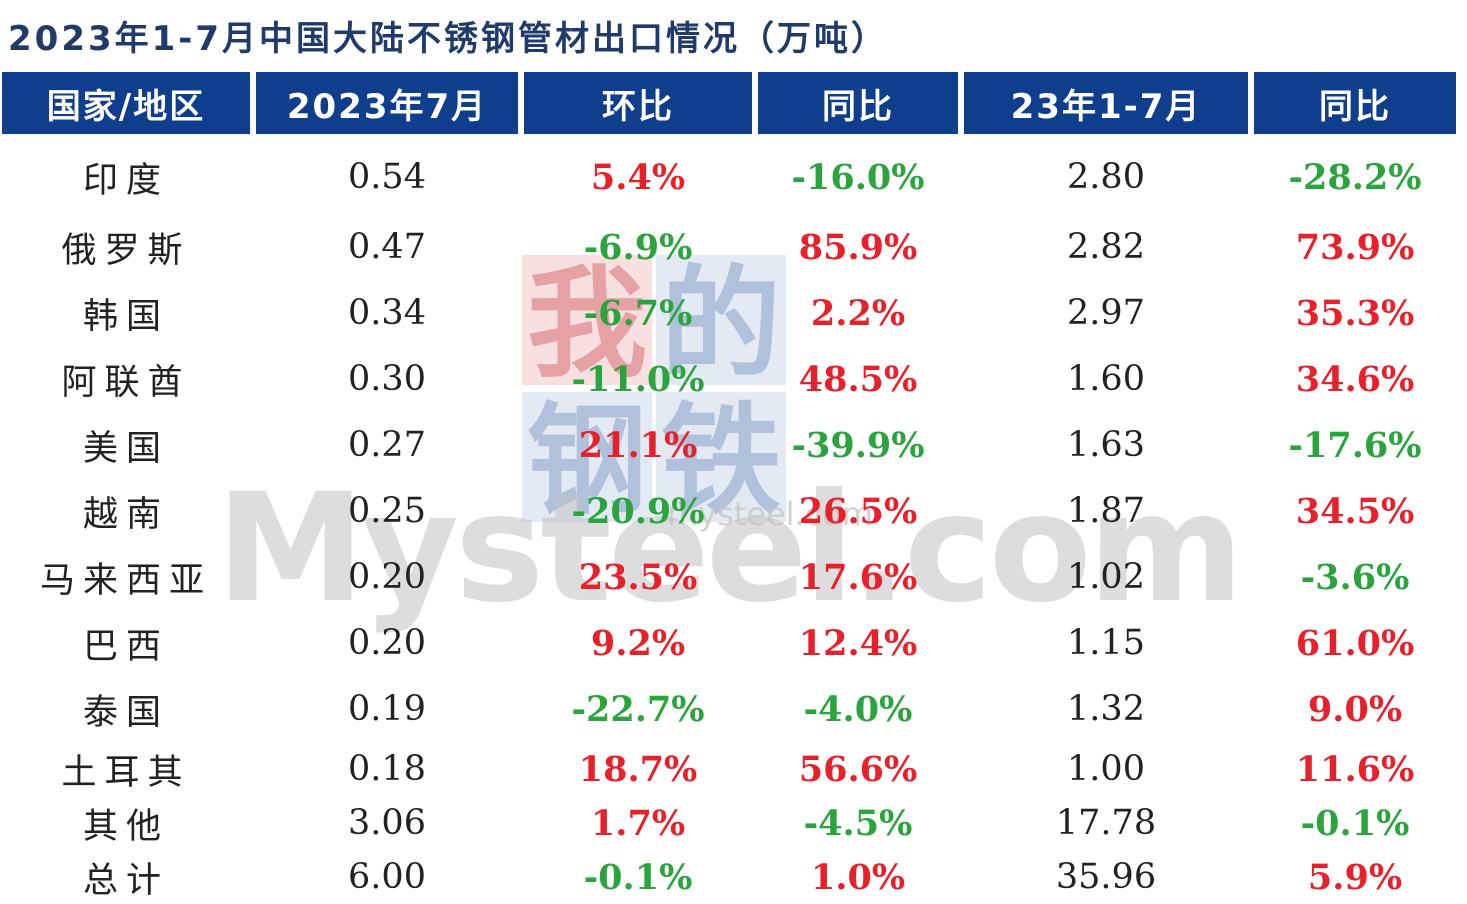 The image size is (1467, 904). What do you see at coordinates (638, 379) in the screenshot?
I see `cell-mom: -11.0%` at bounding box center [638, 379].